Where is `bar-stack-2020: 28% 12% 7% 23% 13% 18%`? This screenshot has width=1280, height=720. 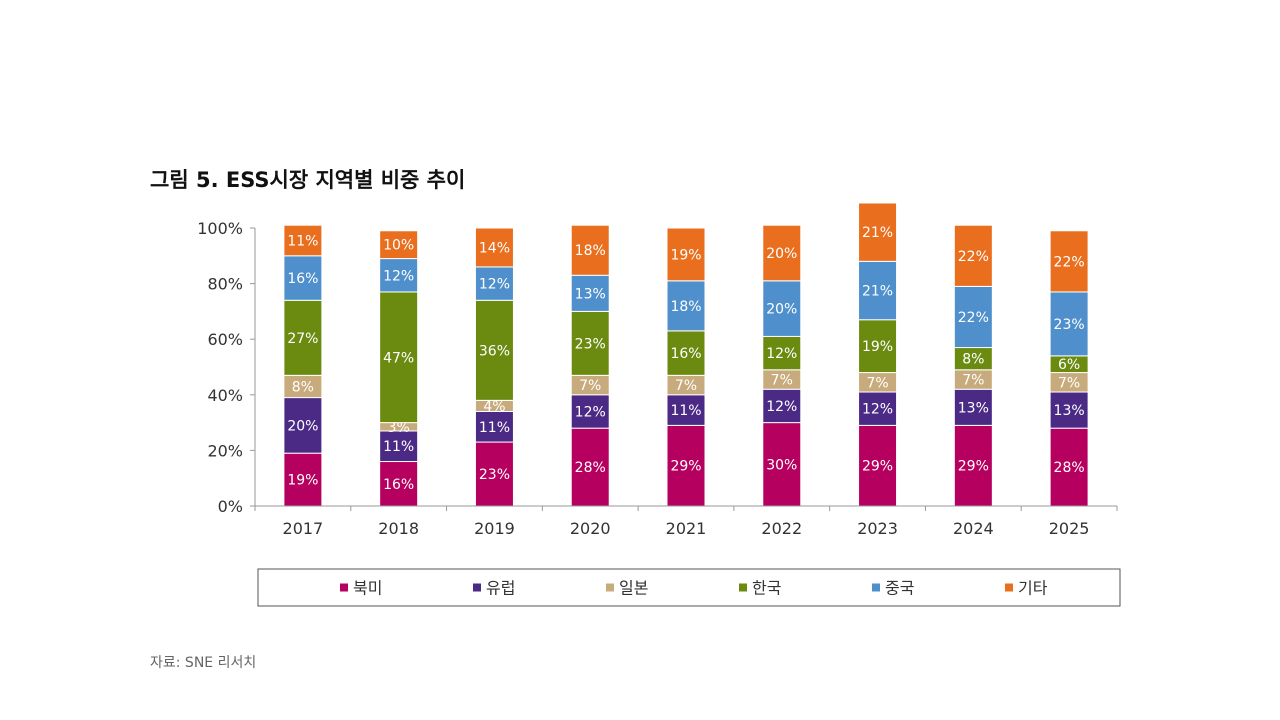
bar-stack-2020: 28% 12% 7% 23% 13% 18% is located at coordinates (590, 365).